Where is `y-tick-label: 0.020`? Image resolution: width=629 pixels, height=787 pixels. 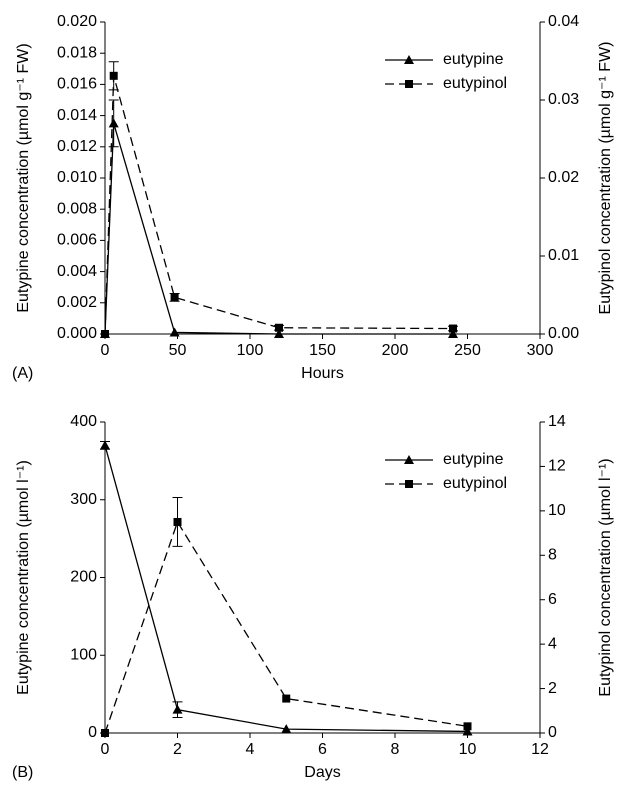 y-tick-label: 0.020 is located at coordinates (77, 21).